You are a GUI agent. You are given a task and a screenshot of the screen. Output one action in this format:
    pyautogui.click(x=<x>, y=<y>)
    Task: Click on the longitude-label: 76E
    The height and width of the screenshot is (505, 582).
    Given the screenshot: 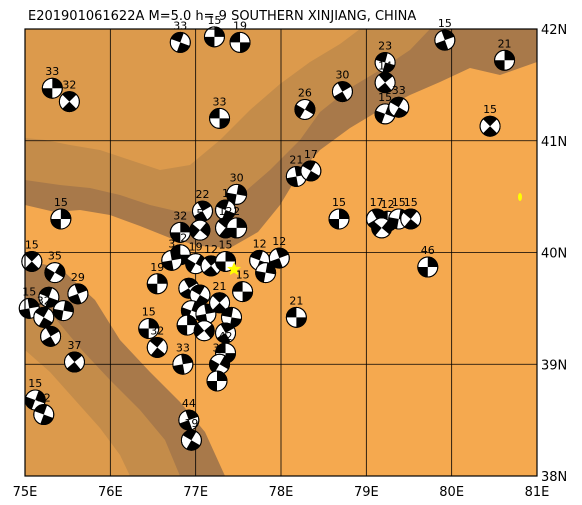 What is the action you would take?
    pyautogui.click(x=110, y=492)
    